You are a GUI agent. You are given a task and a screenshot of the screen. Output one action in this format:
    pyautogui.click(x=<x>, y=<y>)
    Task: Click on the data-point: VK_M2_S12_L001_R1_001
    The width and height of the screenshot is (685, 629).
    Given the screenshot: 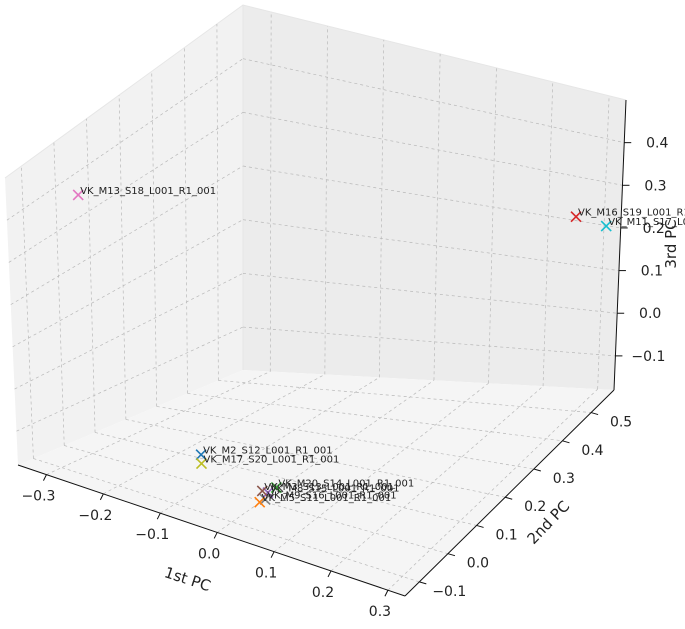 What is the action you would take?
    pyautogui.click(x=264, y=453)
    